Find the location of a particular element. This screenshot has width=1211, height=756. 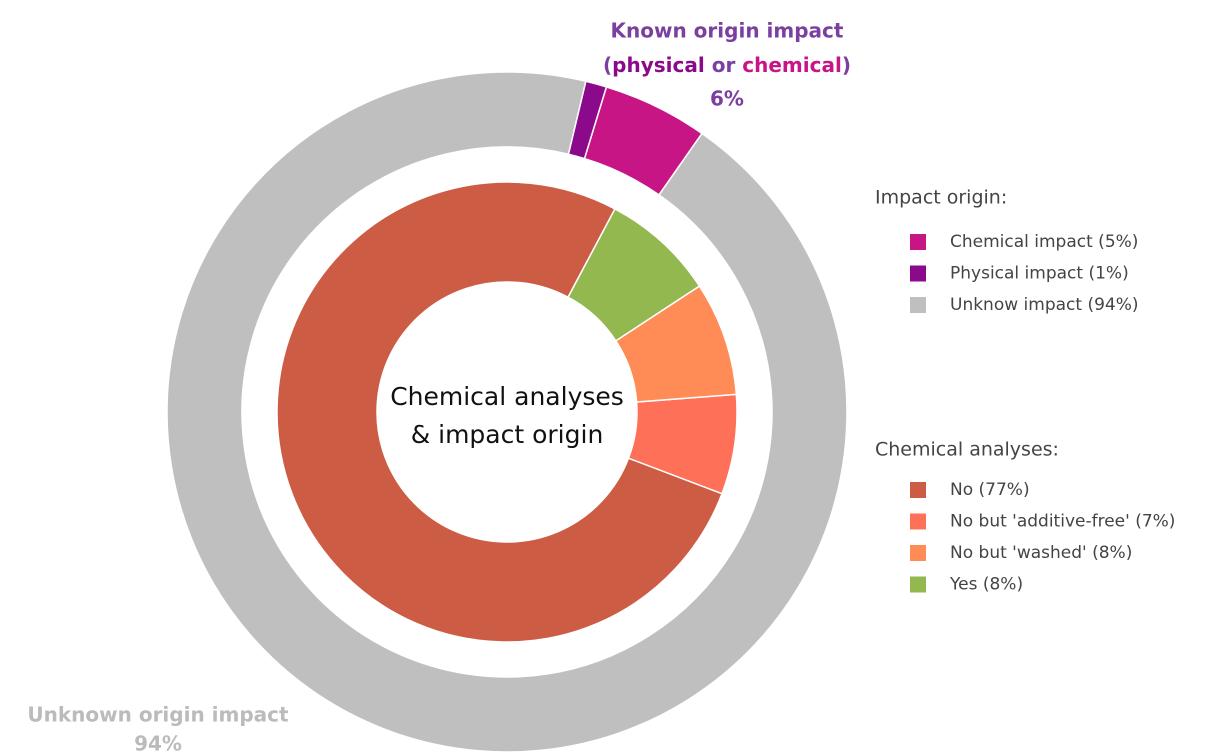

legend-label: Chemical impact (5%) is located at coordinates (1044, 242).